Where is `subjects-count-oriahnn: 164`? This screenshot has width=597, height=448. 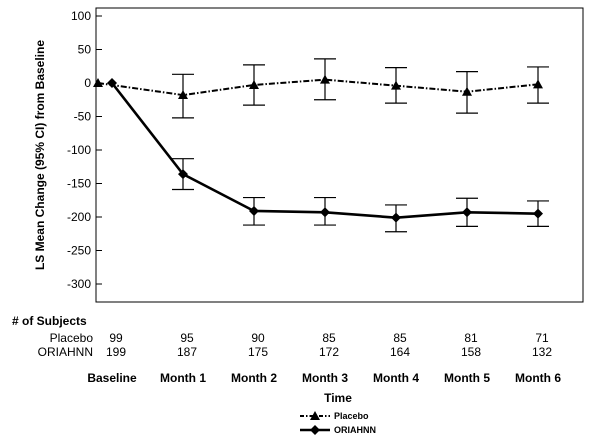 subjects-count-oriahnn: 164 is located at coordinates (400, 352).